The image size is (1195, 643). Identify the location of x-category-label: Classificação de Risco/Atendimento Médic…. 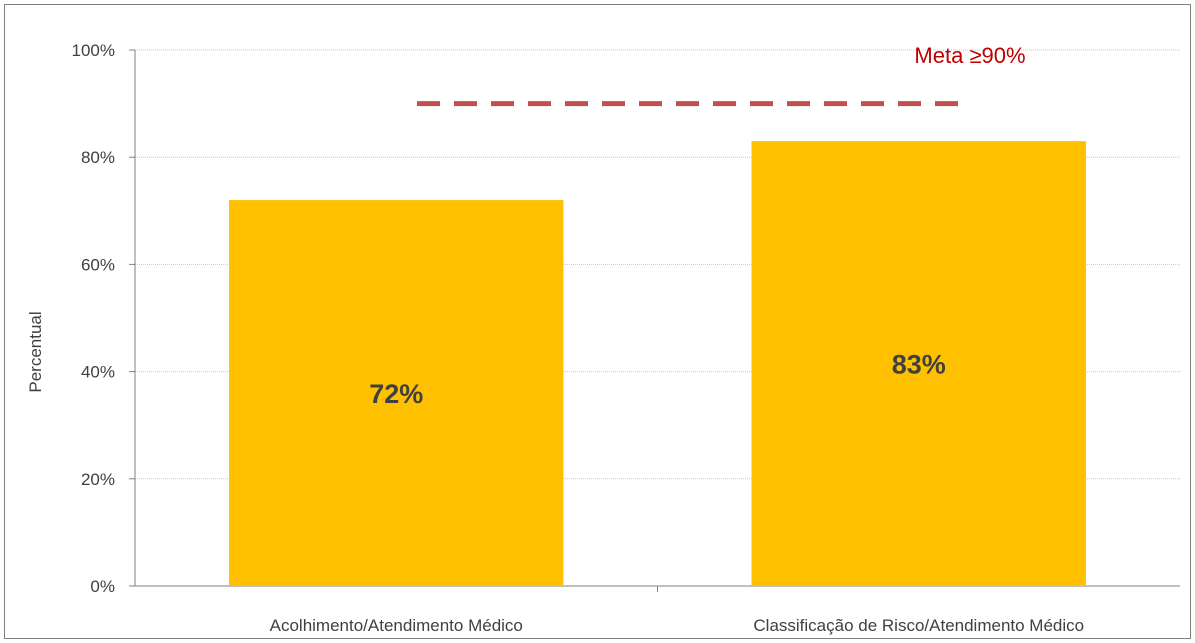
(918, 625).